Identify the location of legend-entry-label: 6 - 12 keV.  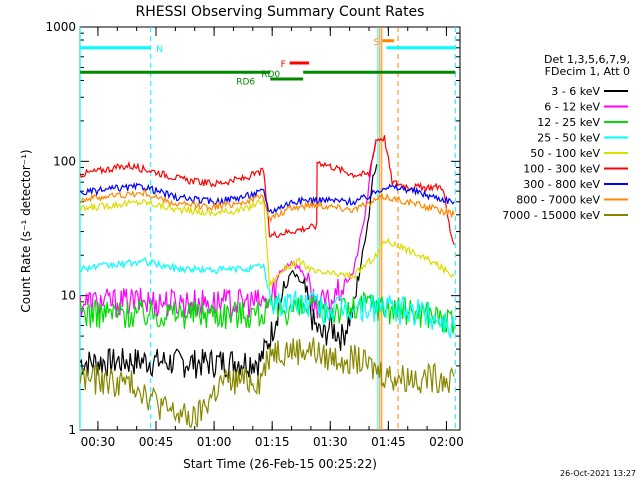
(572, 107).